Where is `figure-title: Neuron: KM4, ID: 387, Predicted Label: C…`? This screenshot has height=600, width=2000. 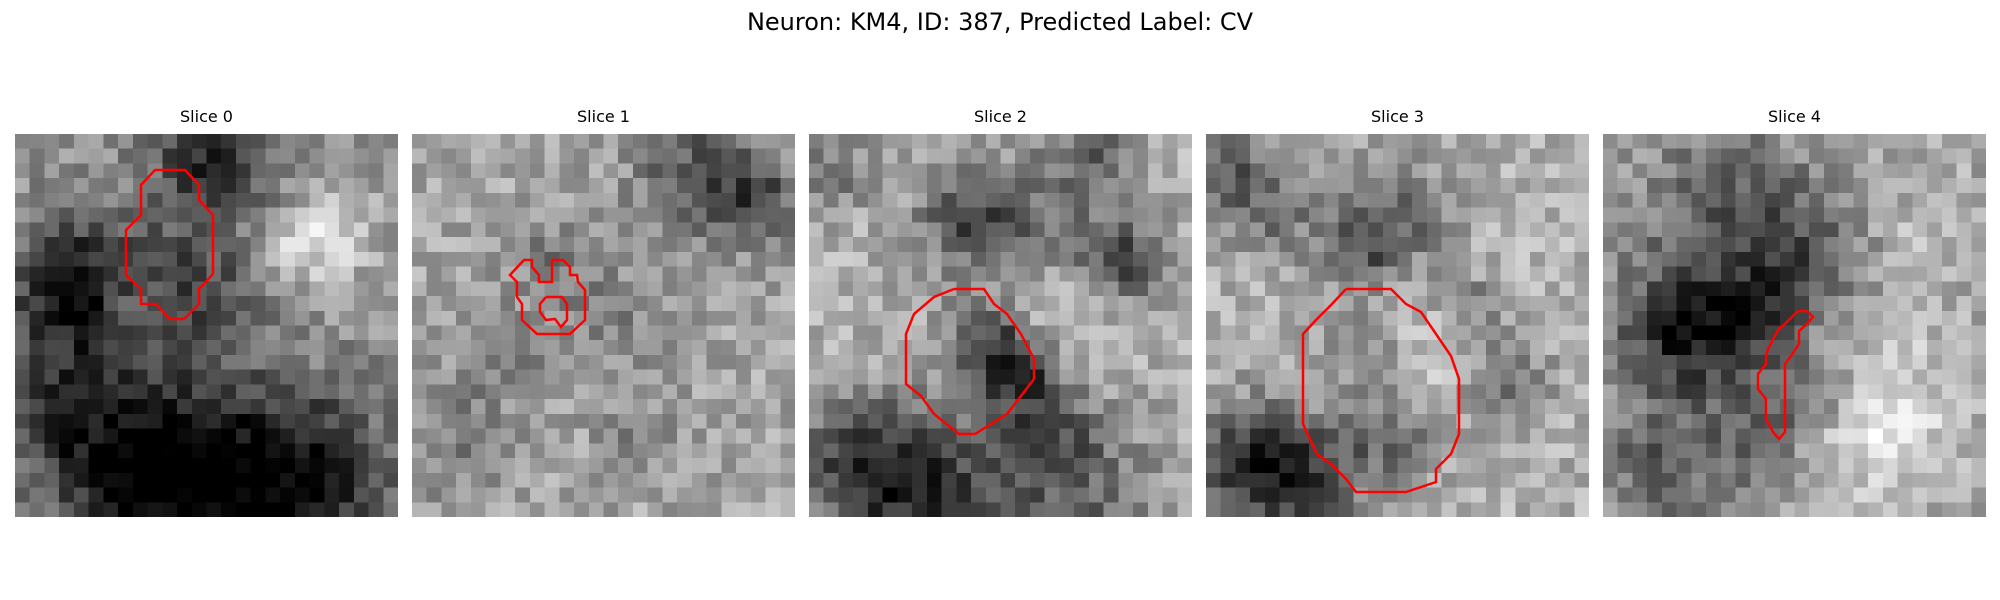 figure-title: Neuron: KM4, ID: 387, Predicted Label: C… is located at coordinates (1000, 22).